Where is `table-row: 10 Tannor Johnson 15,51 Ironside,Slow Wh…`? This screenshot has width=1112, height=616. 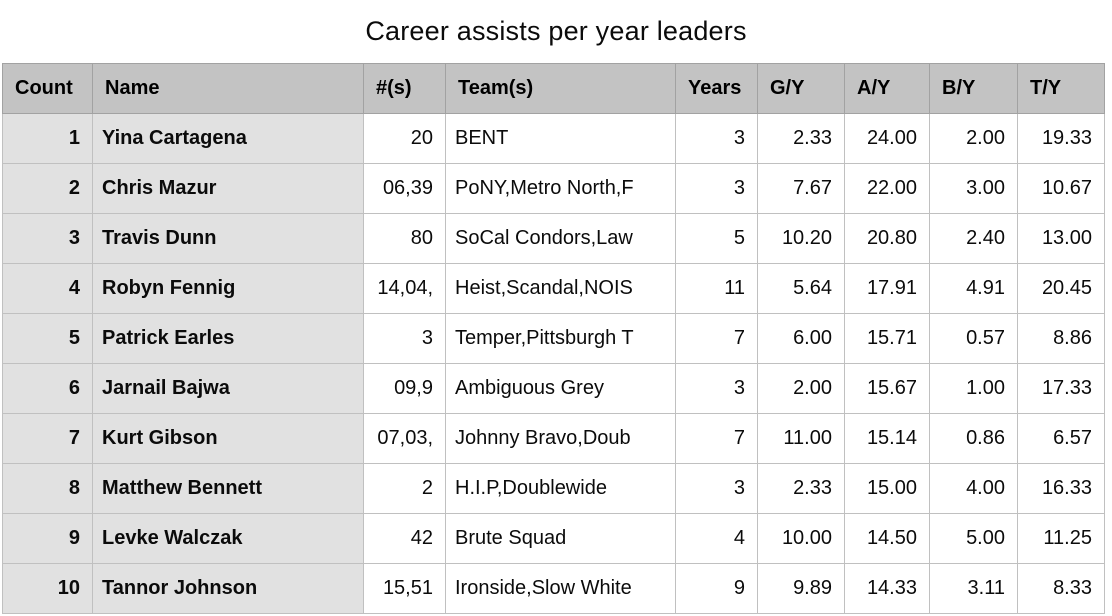 table-row: 10 Tannor Johnson 15,51 Ironside,Slow Wh… is located at coordinates (553, 588).